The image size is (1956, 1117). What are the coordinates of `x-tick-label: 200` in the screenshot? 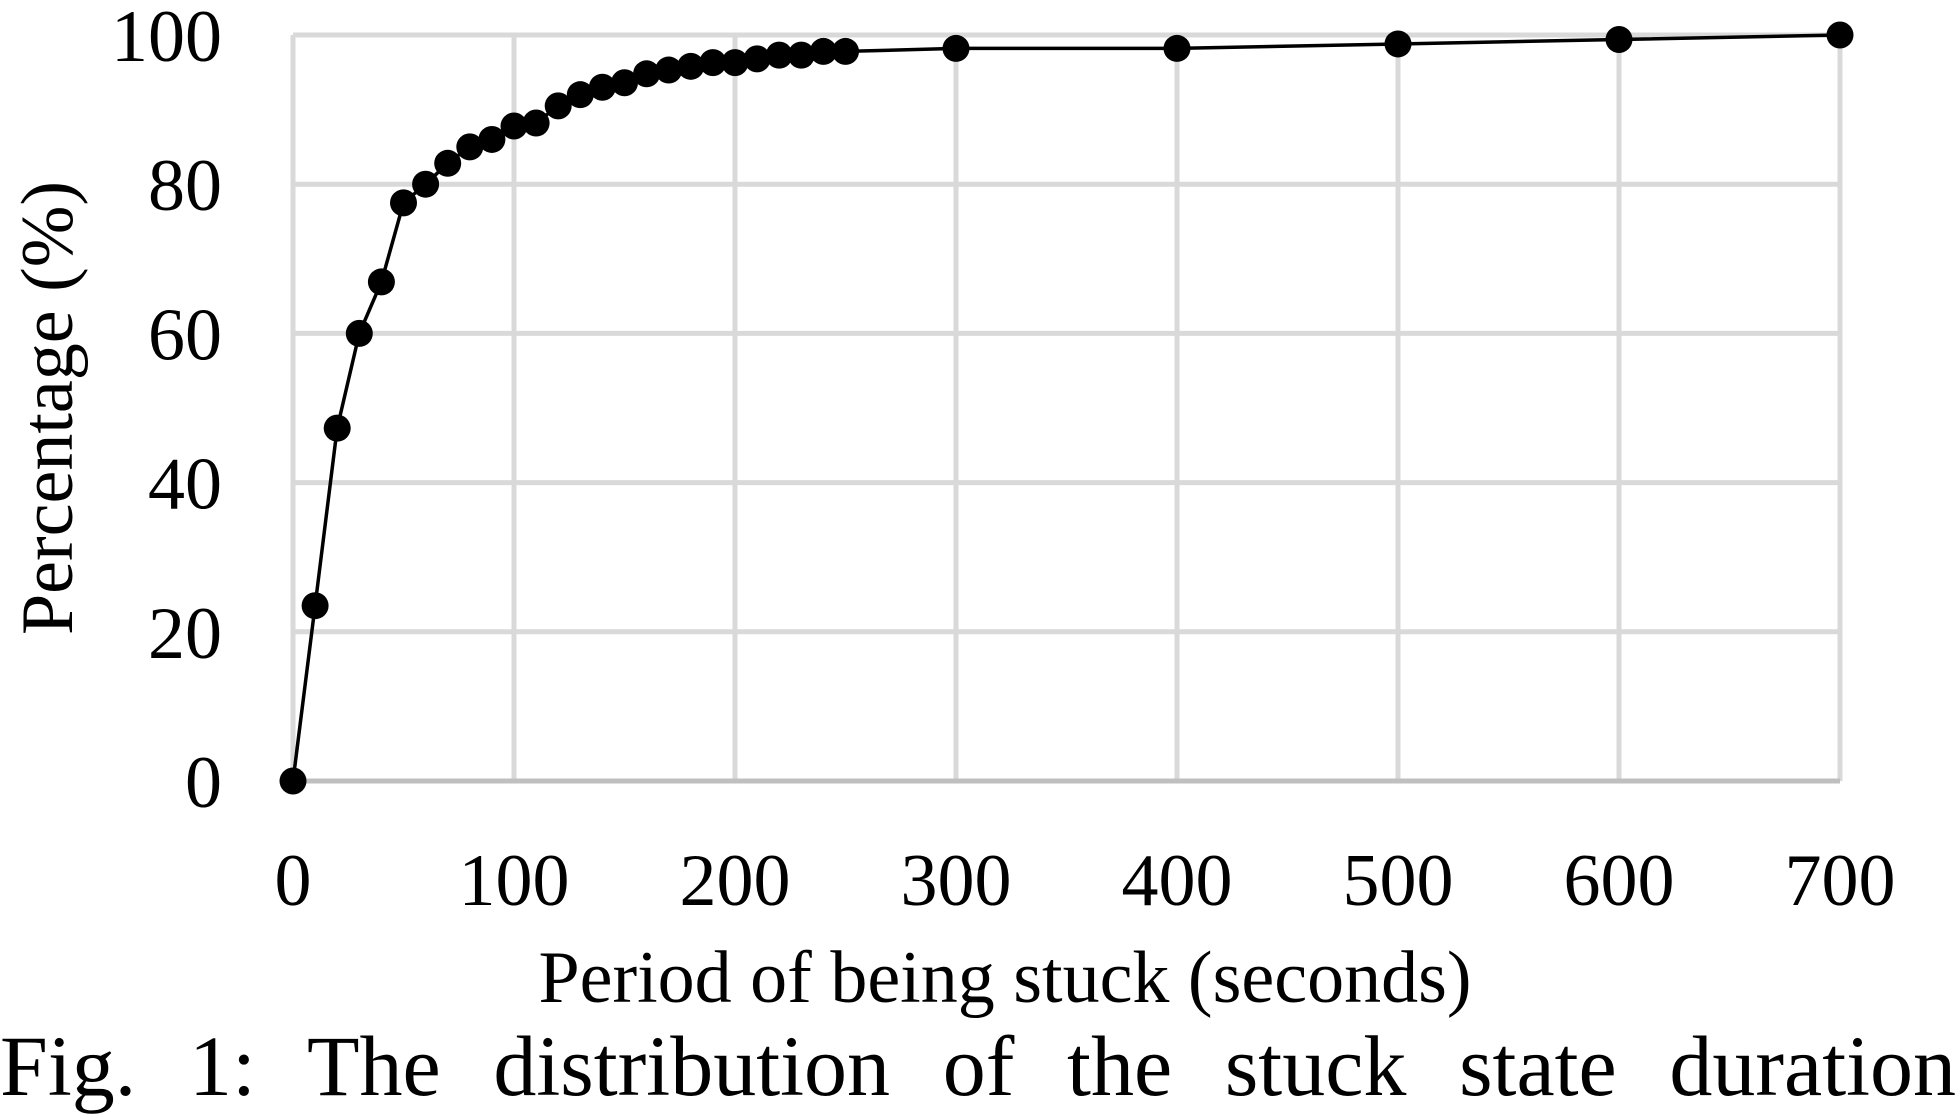 It's located at (735, 881).